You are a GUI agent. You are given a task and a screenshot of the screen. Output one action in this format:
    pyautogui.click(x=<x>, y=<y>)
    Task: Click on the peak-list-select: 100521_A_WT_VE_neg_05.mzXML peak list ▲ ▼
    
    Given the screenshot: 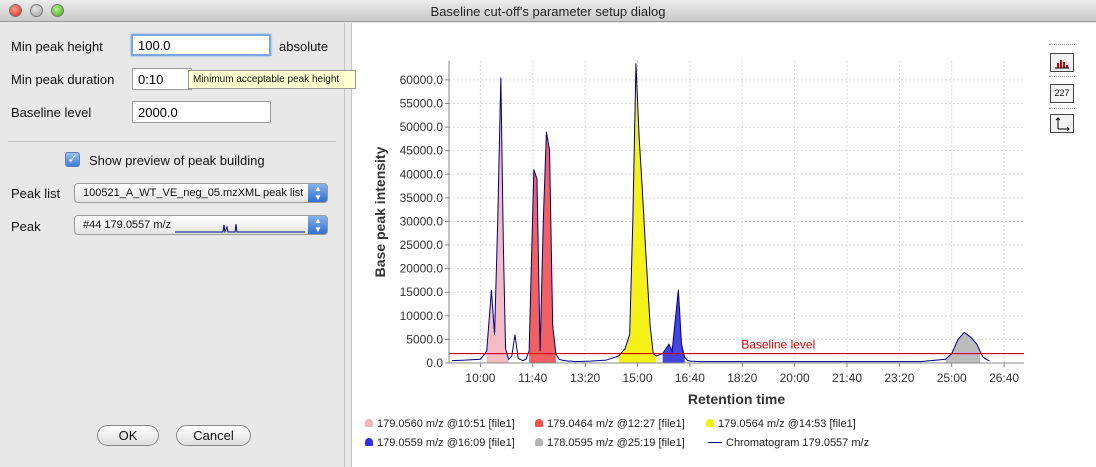 What is the action you would take?
    pyautogui.click(x=201, y=193)
    